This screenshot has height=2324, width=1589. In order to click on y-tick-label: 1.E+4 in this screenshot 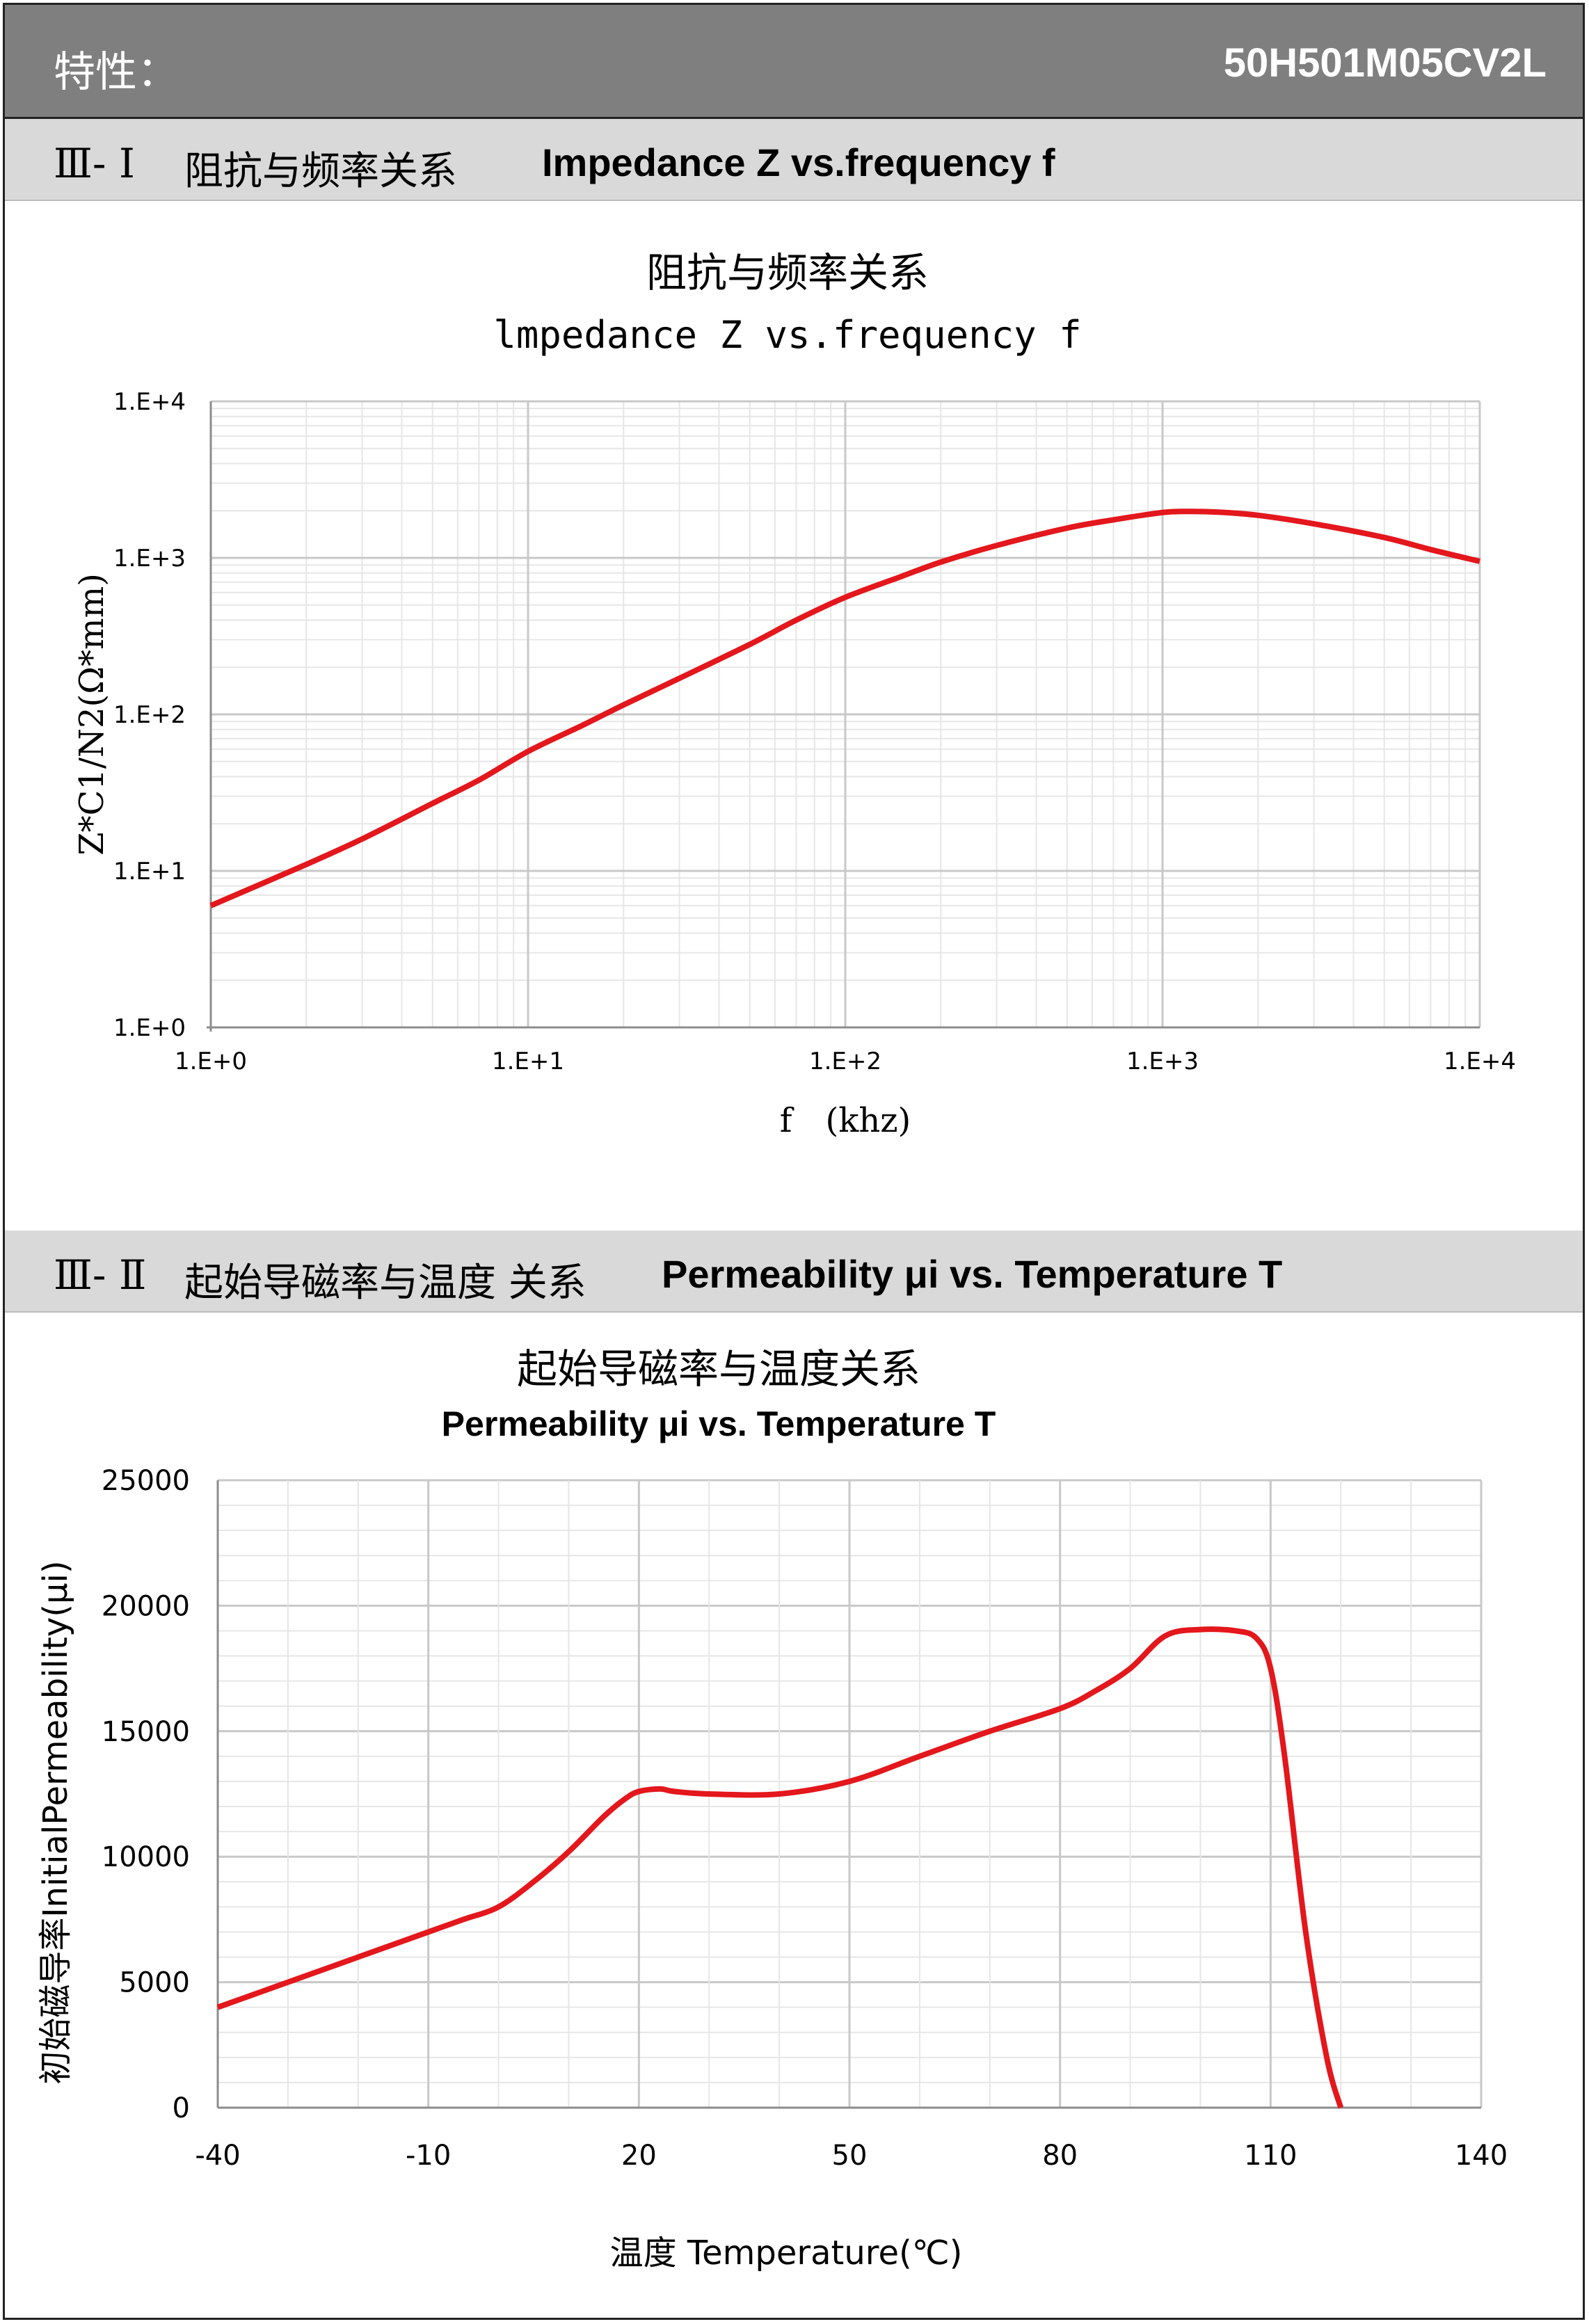, I will do `click(150, 402)`.